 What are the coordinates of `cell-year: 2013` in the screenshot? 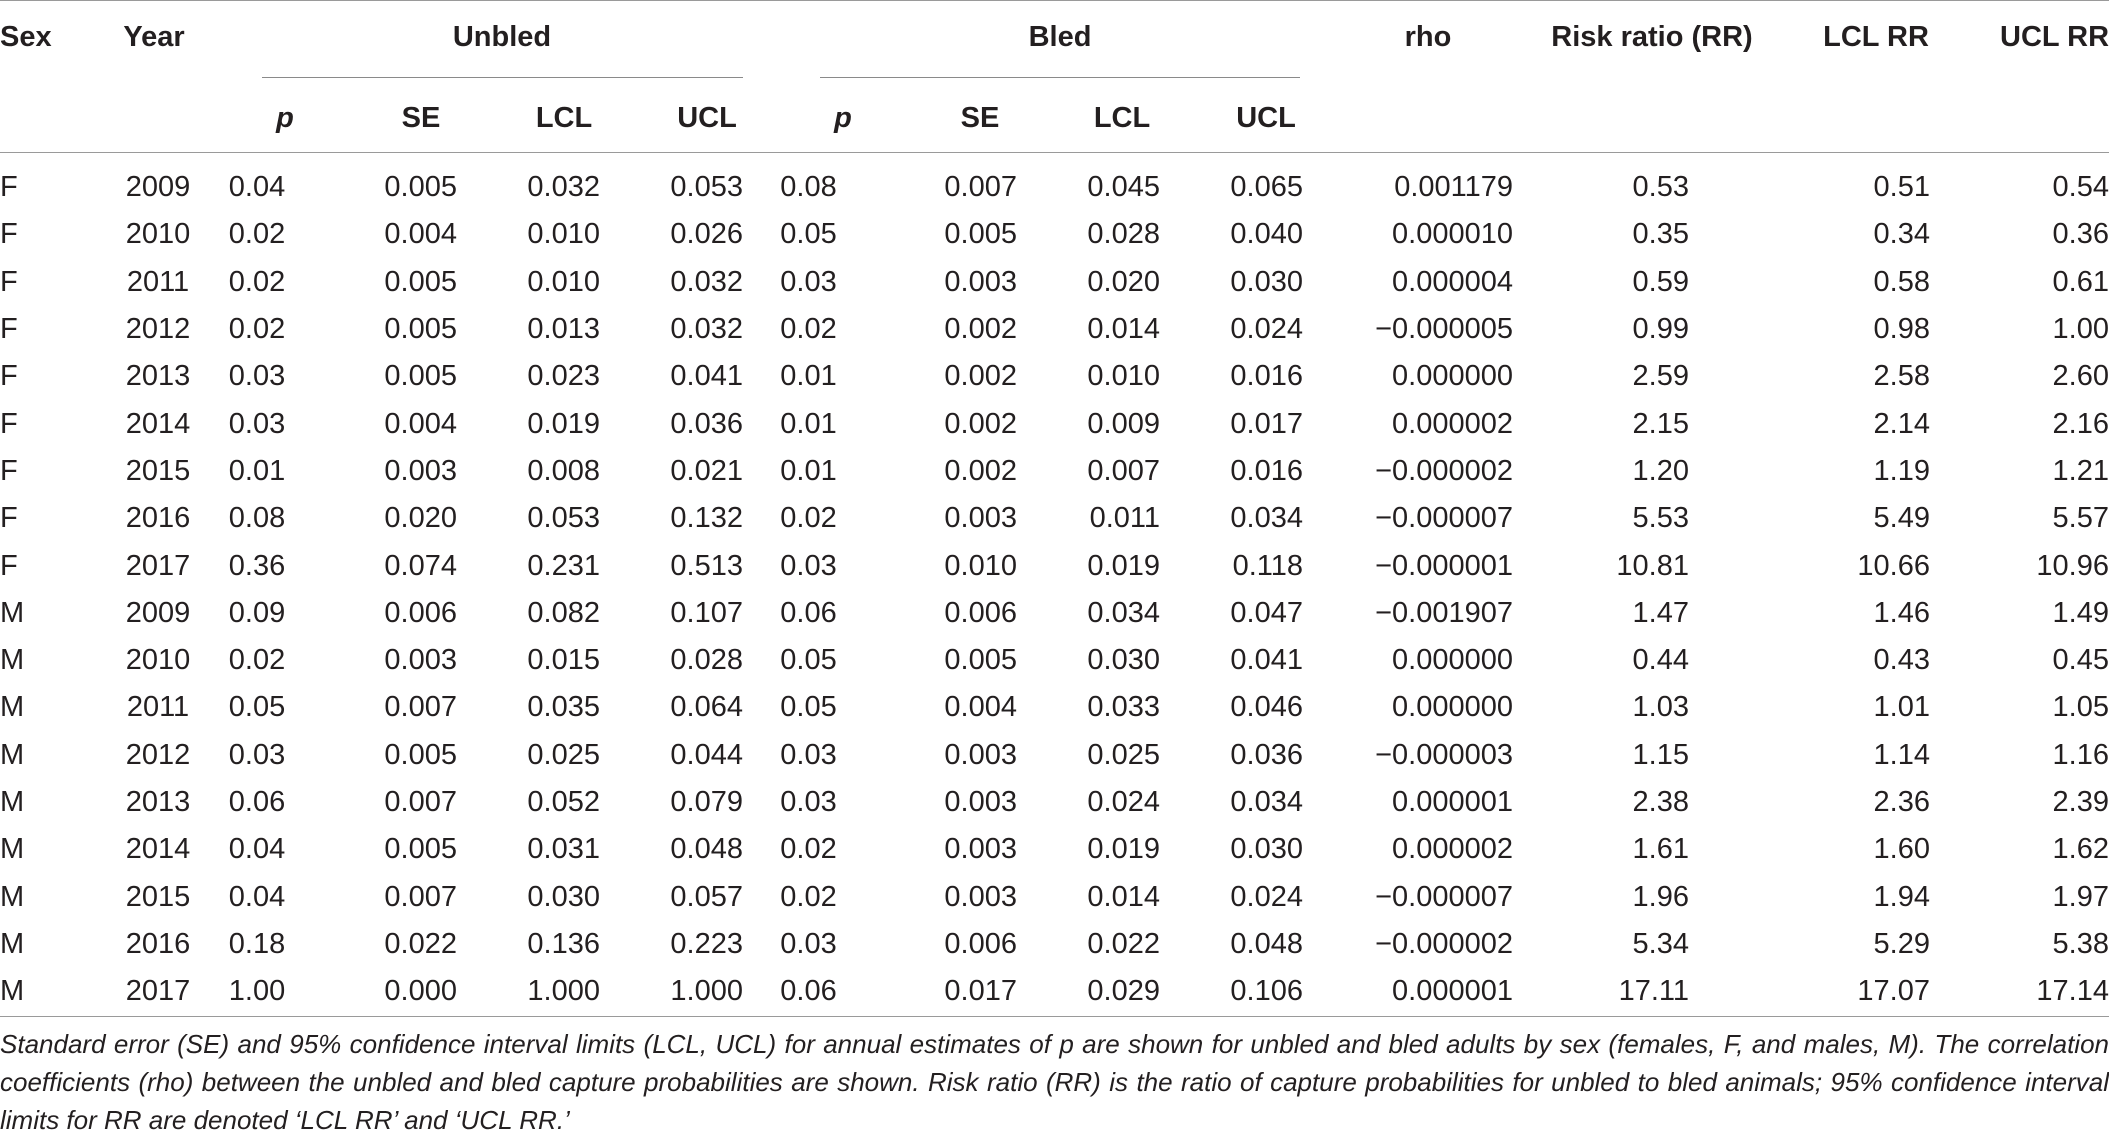 It's located at (158, 376).